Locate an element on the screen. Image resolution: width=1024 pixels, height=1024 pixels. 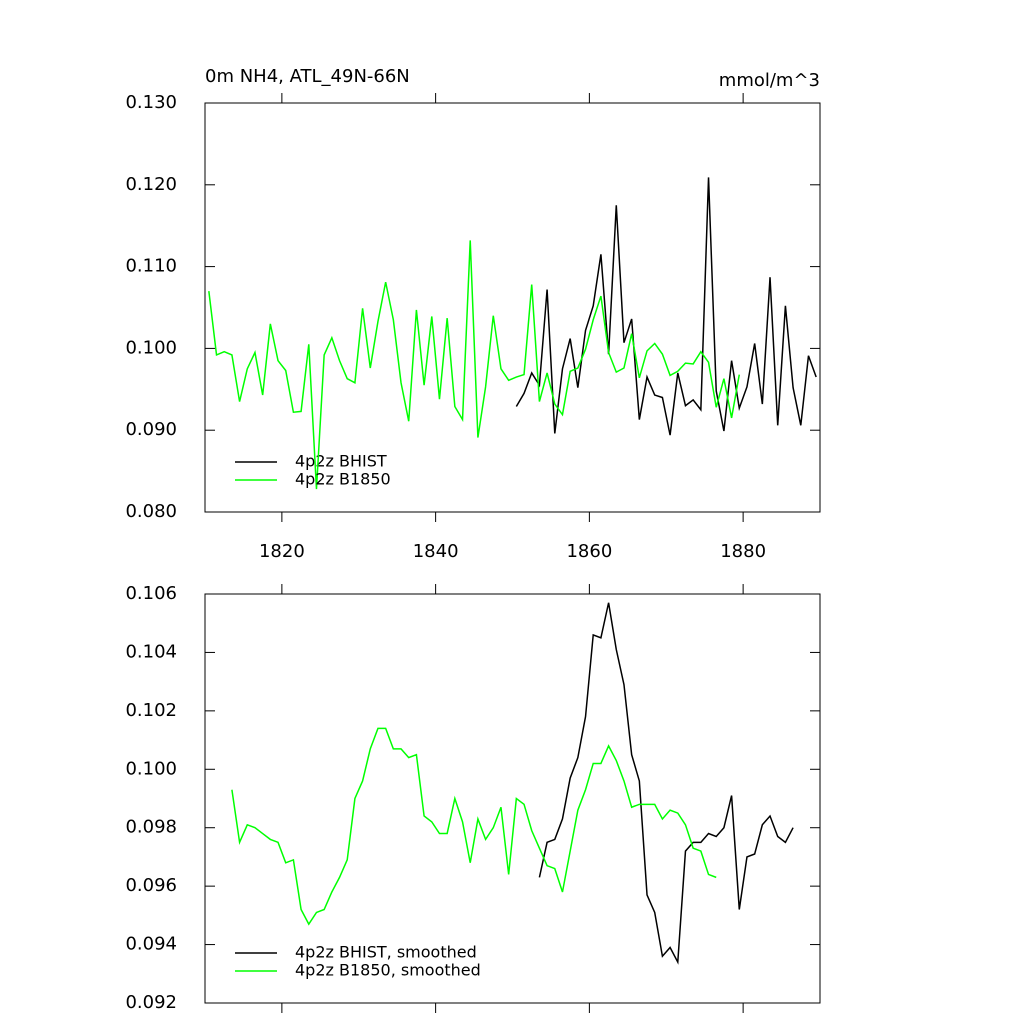
x-tick-label: 1880 is located at coordinates (743, 551).